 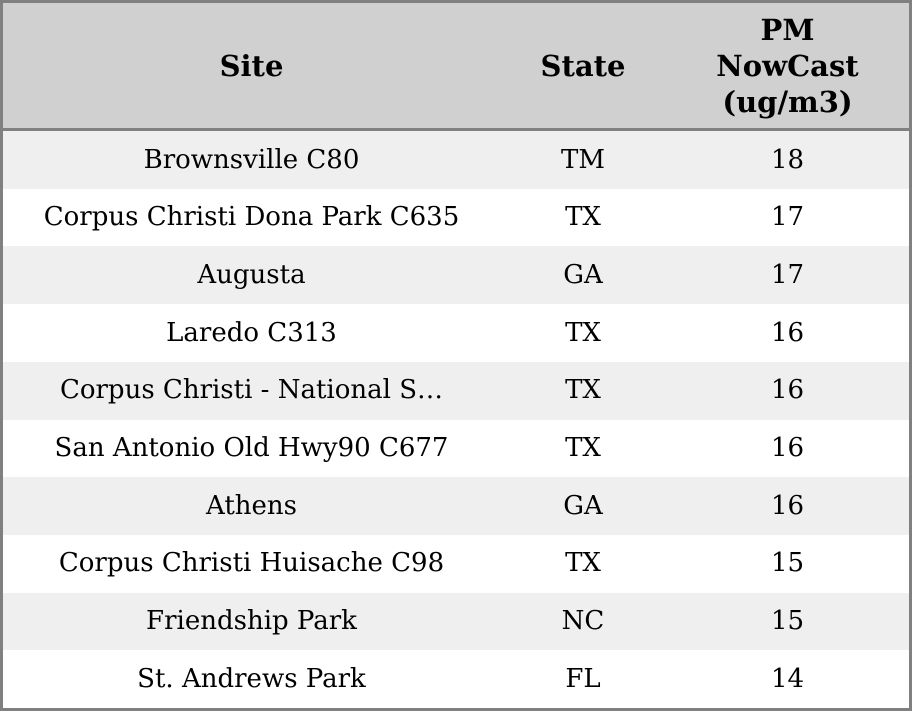 What do you see at coordinates (251, 332) in the screenshot?
I see `site-cell: Laredo C313` at bounding box center [251, 332].